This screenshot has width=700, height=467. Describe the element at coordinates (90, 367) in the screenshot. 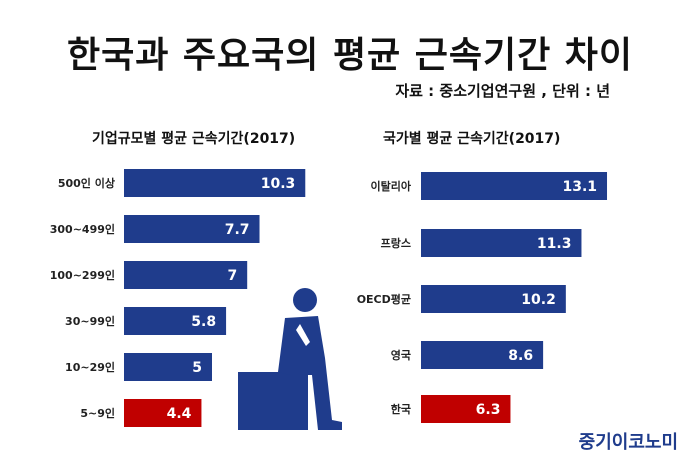

I see `category-label: 10~29인` at that location.